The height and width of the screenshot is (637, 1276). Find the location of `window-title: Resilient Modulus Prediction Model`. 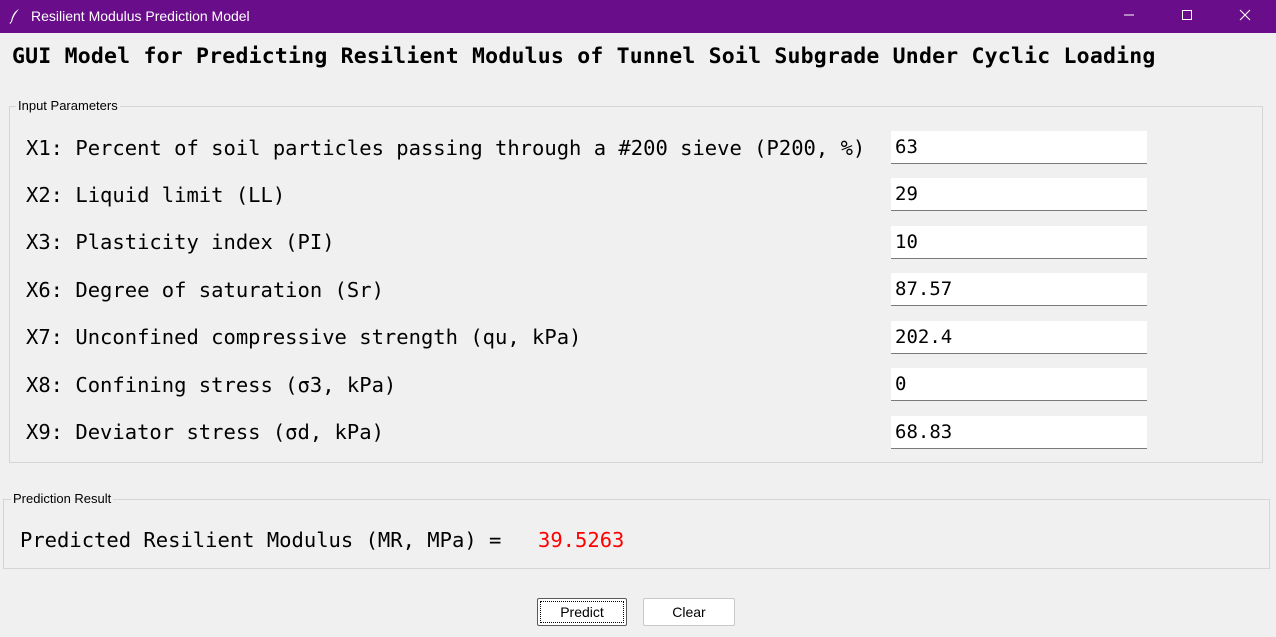

window-title: Resilient Modulus Prediction Model is located at coordinates (140, 16).